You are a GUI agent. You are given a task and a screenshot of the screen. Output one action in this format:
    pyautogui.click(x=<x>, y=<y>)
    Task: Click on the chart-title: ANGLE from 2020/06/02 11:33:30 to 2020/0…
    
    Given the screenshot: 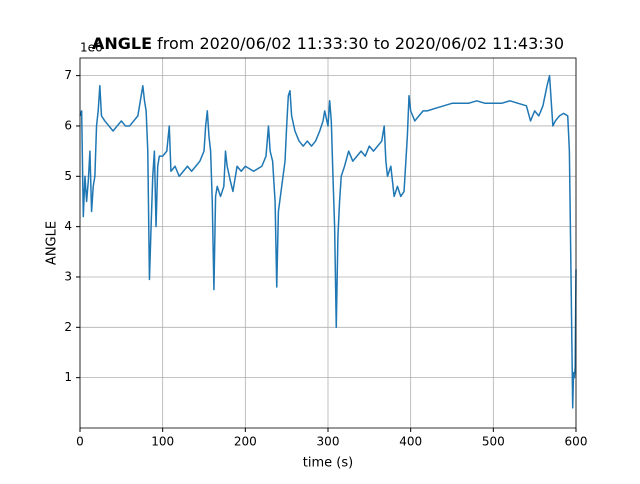 What is the action you would take?
    pyautogui.click(x=328, y=43)
    